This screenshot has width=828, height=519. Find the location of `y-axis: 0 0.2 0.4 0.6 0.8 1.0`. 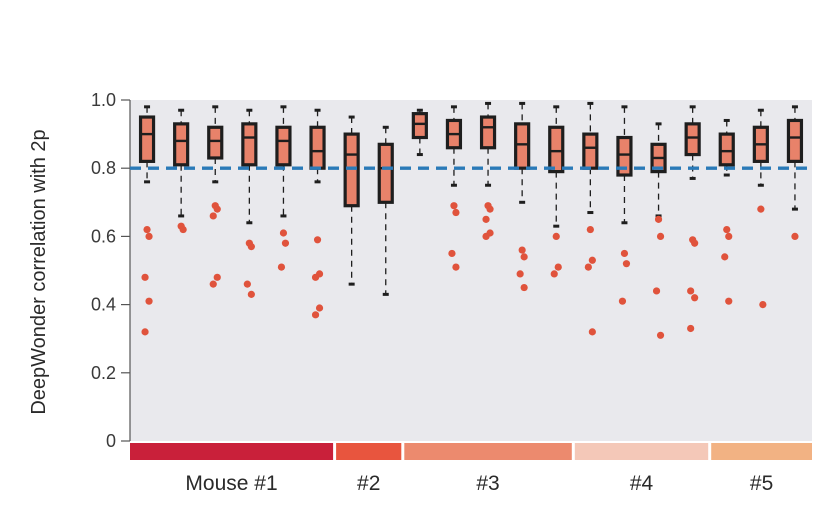

y-axis: 0 0.2 0.4 0.6 0.8 1.0 is located at coordinates (111, 270).